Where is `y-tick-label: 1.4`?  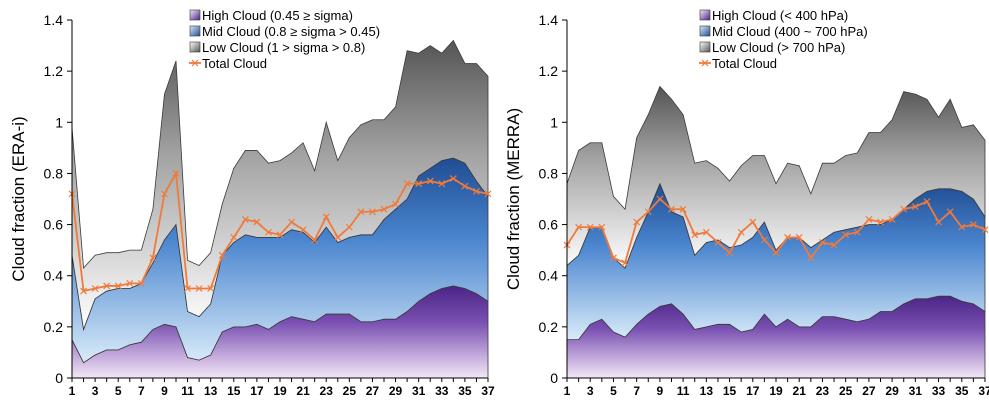 y-tick-label: 1.4 is located at coordinates (549, 20).